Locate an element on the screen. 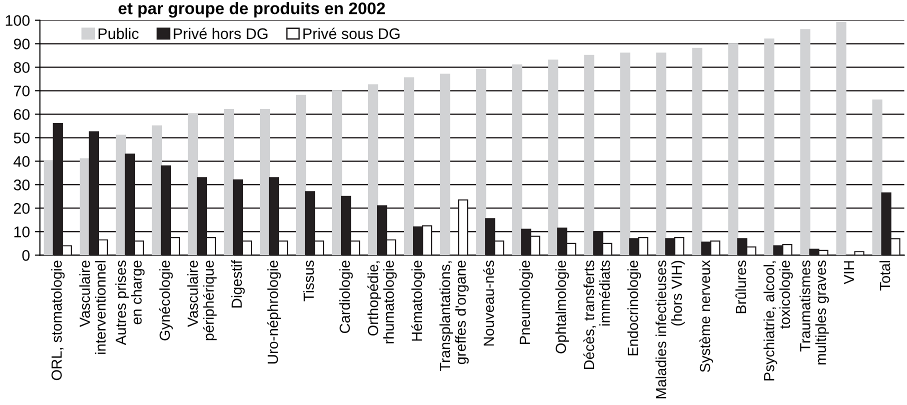 The width and height of the screenshot is (907, 405). y-tick-label: 0 is located at coordinates (26, 255).